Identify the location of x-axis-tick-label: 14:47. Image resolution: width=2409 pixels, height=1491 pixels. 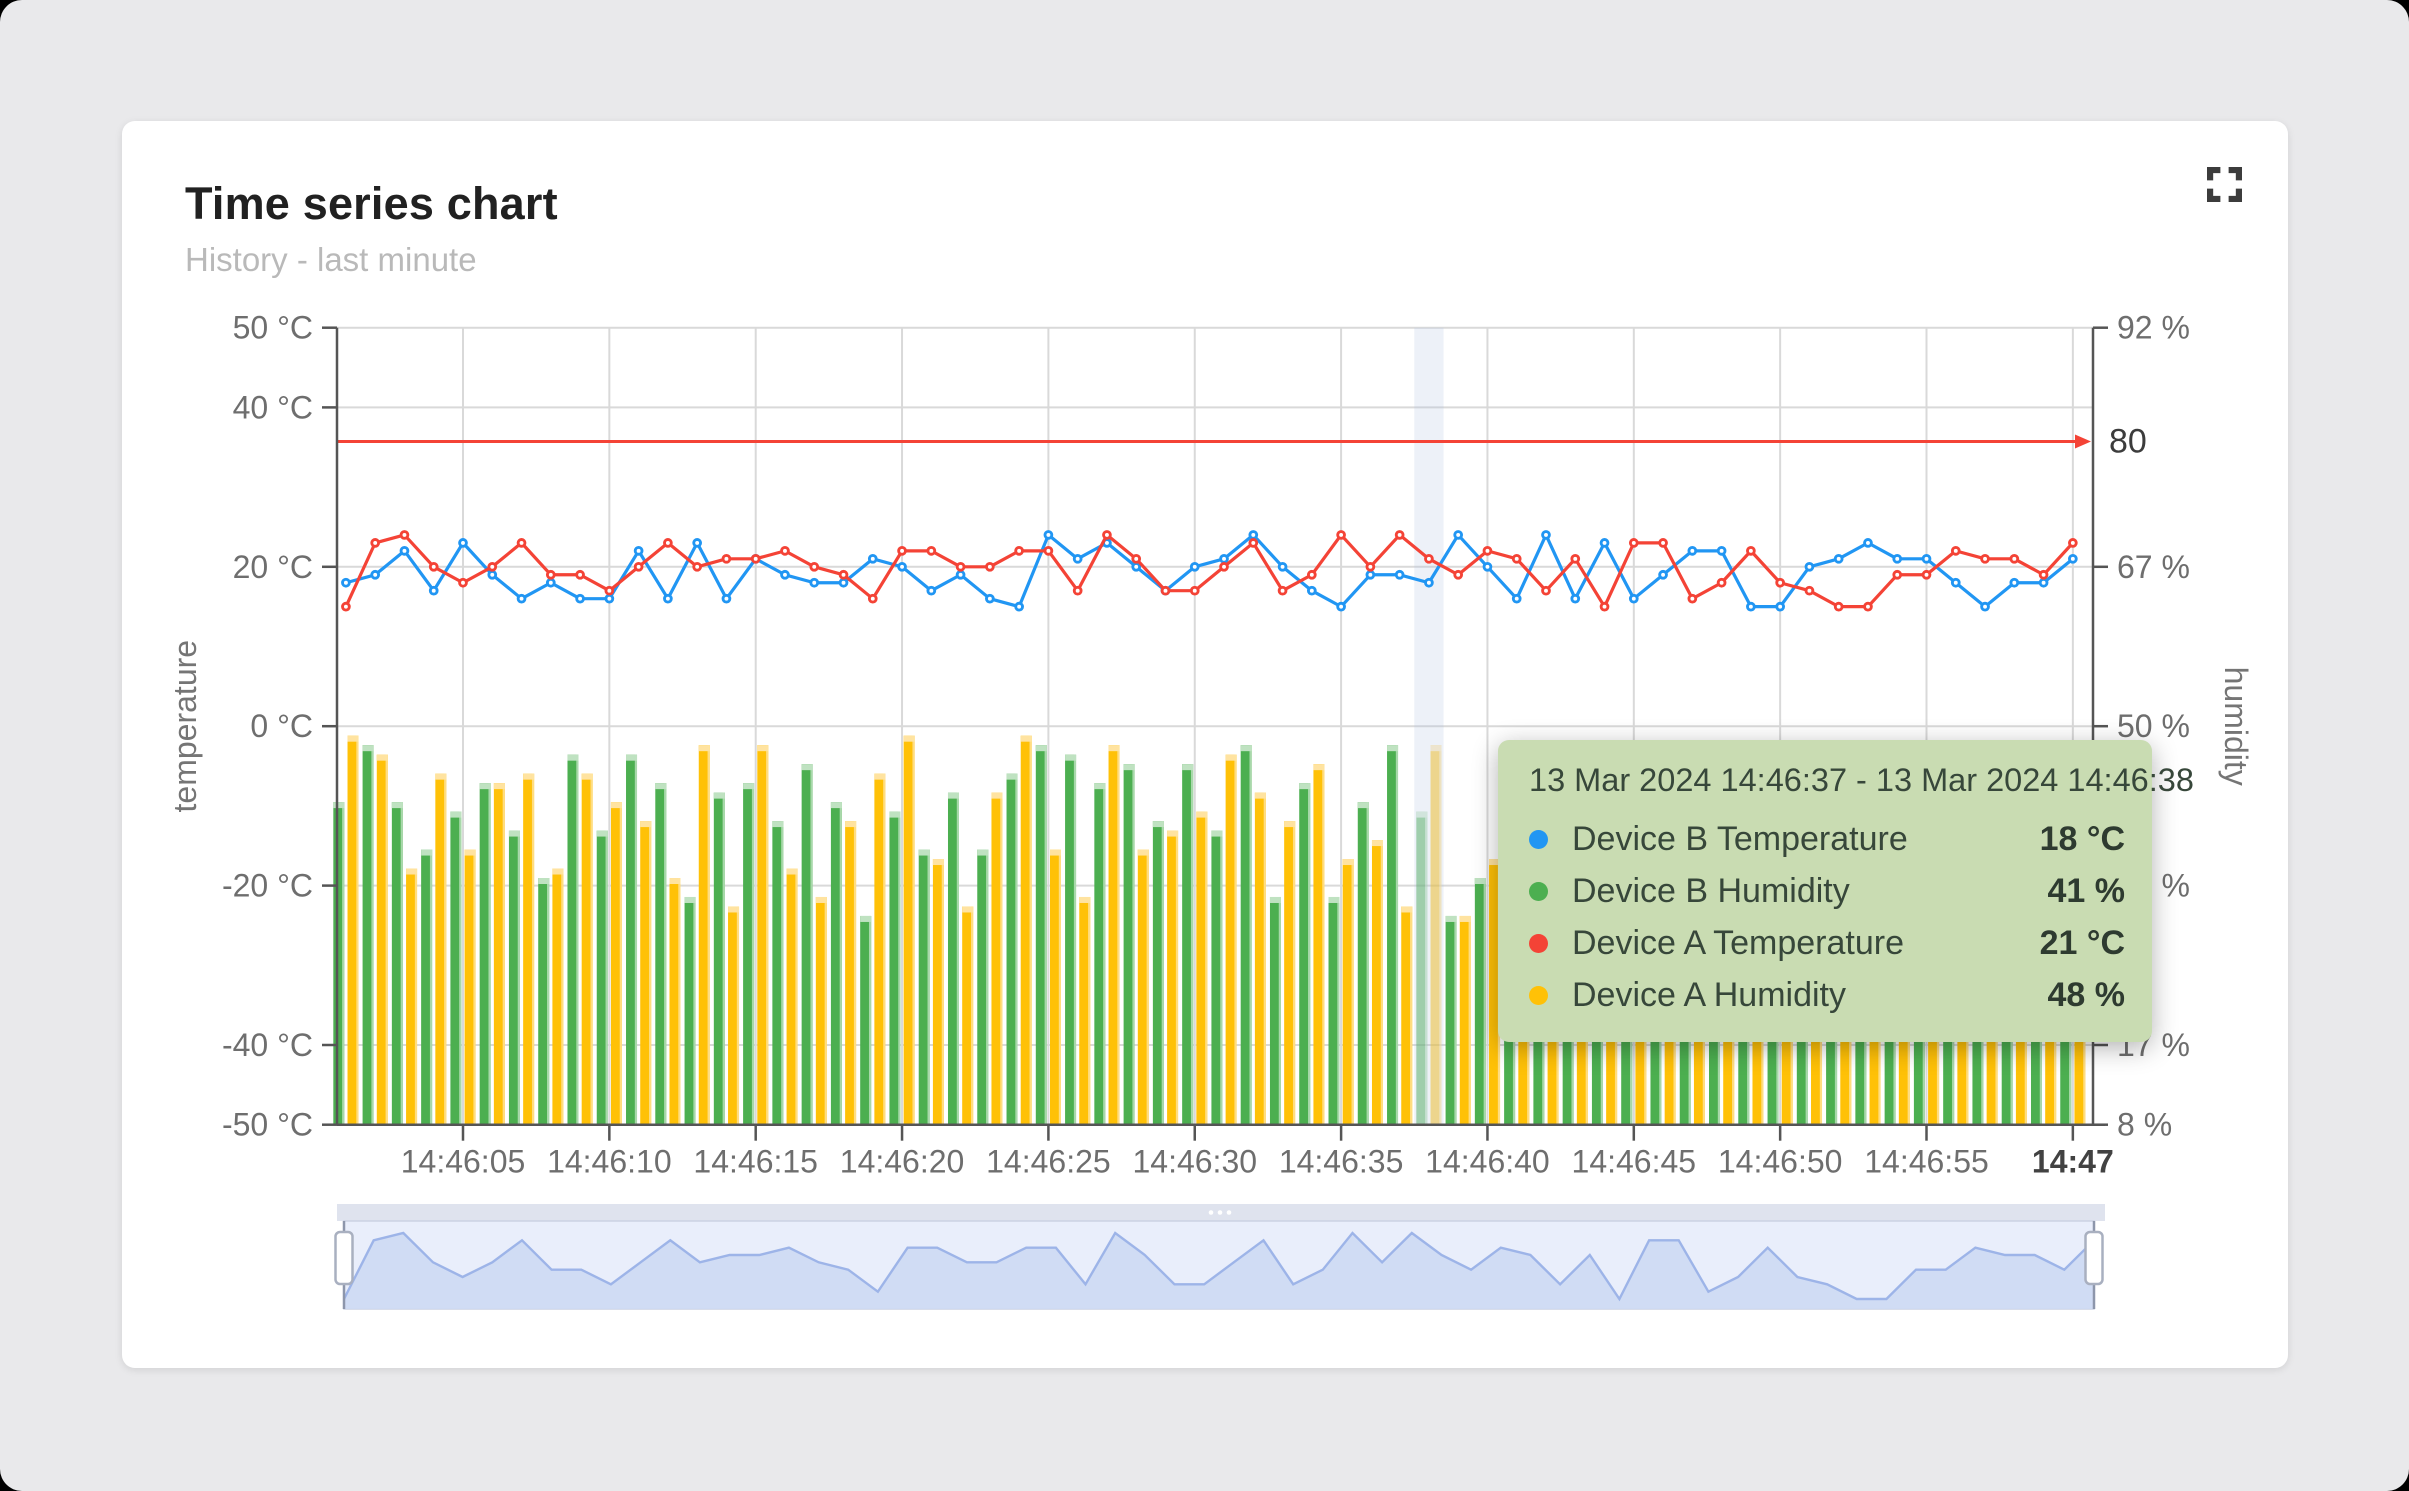
(2073, 1162).